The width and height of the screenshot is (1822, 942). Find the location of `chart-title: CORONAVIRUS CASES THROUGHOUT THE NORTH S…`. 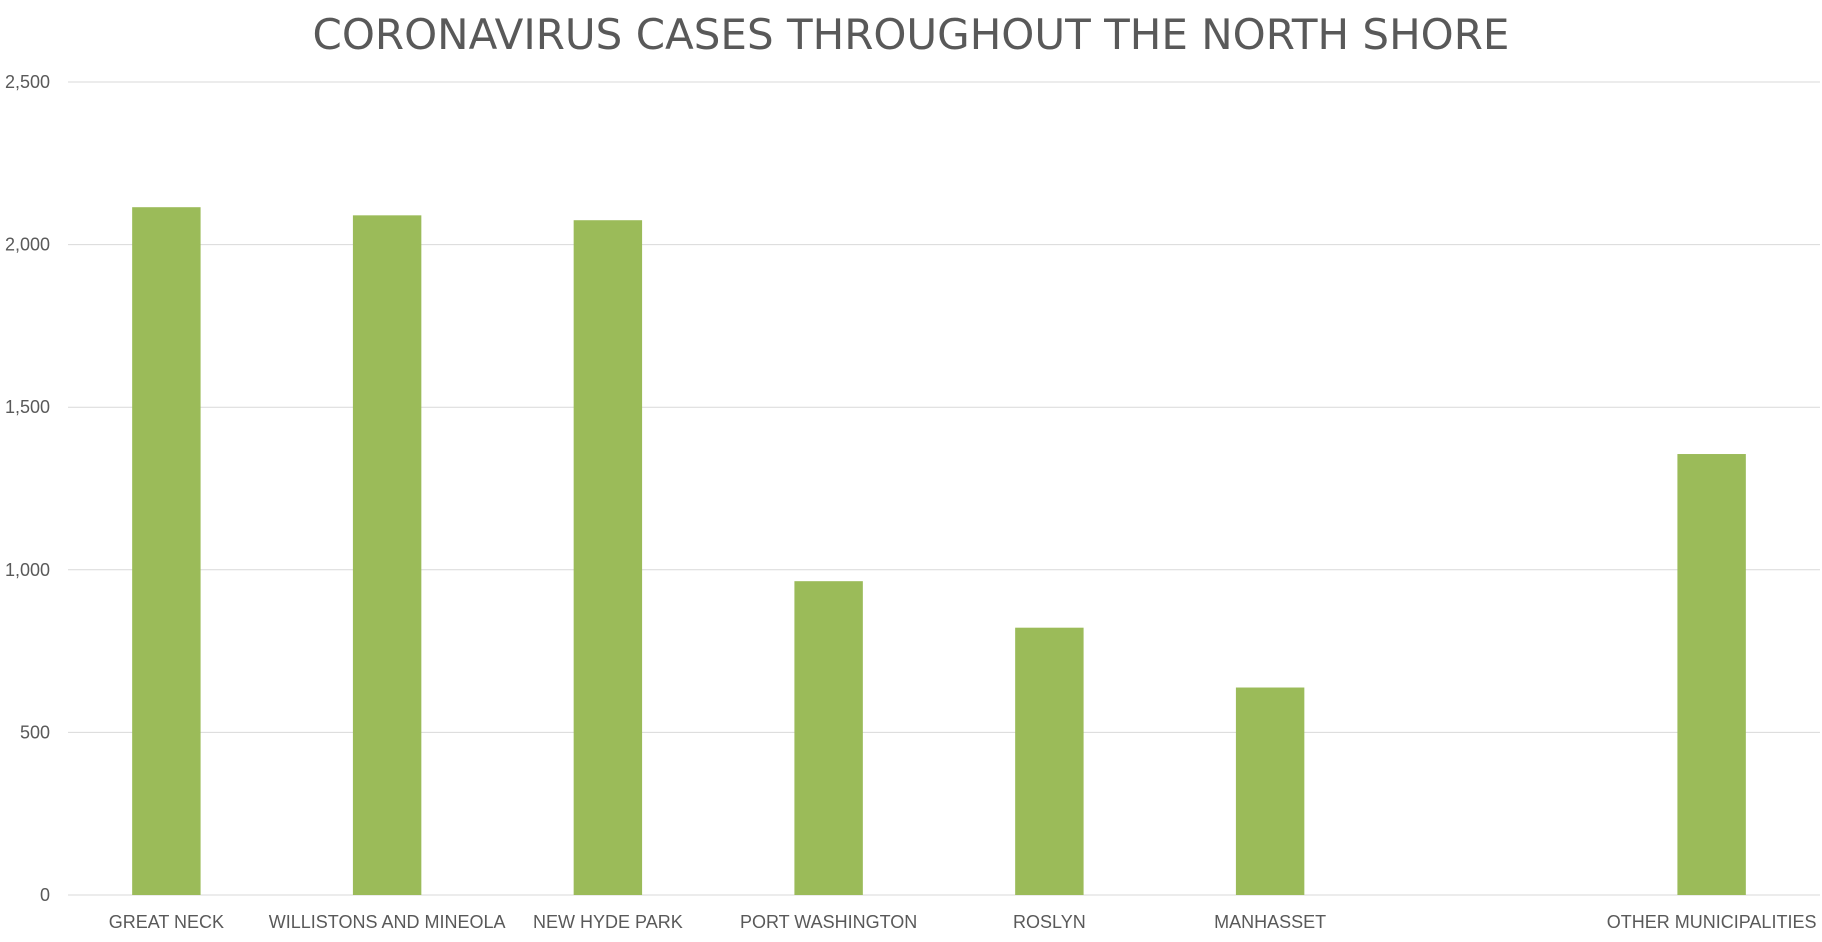

chart-title: CORONAVIRUS CASES THROUGHOUT THE NORTH S… is located at coordinates (911, 34).